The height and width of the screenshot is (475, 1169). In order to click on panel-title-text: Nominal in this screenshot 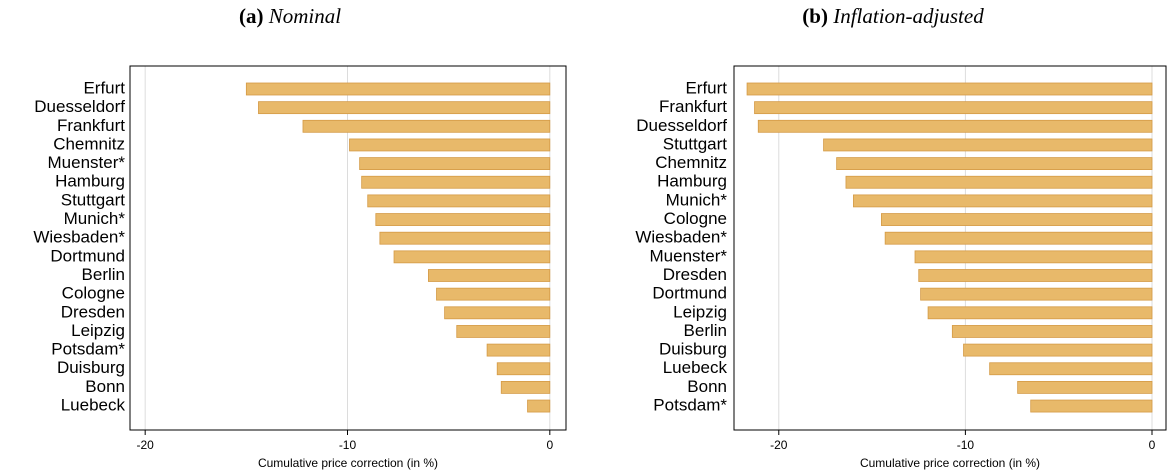, I will do `click(305, 16)`.